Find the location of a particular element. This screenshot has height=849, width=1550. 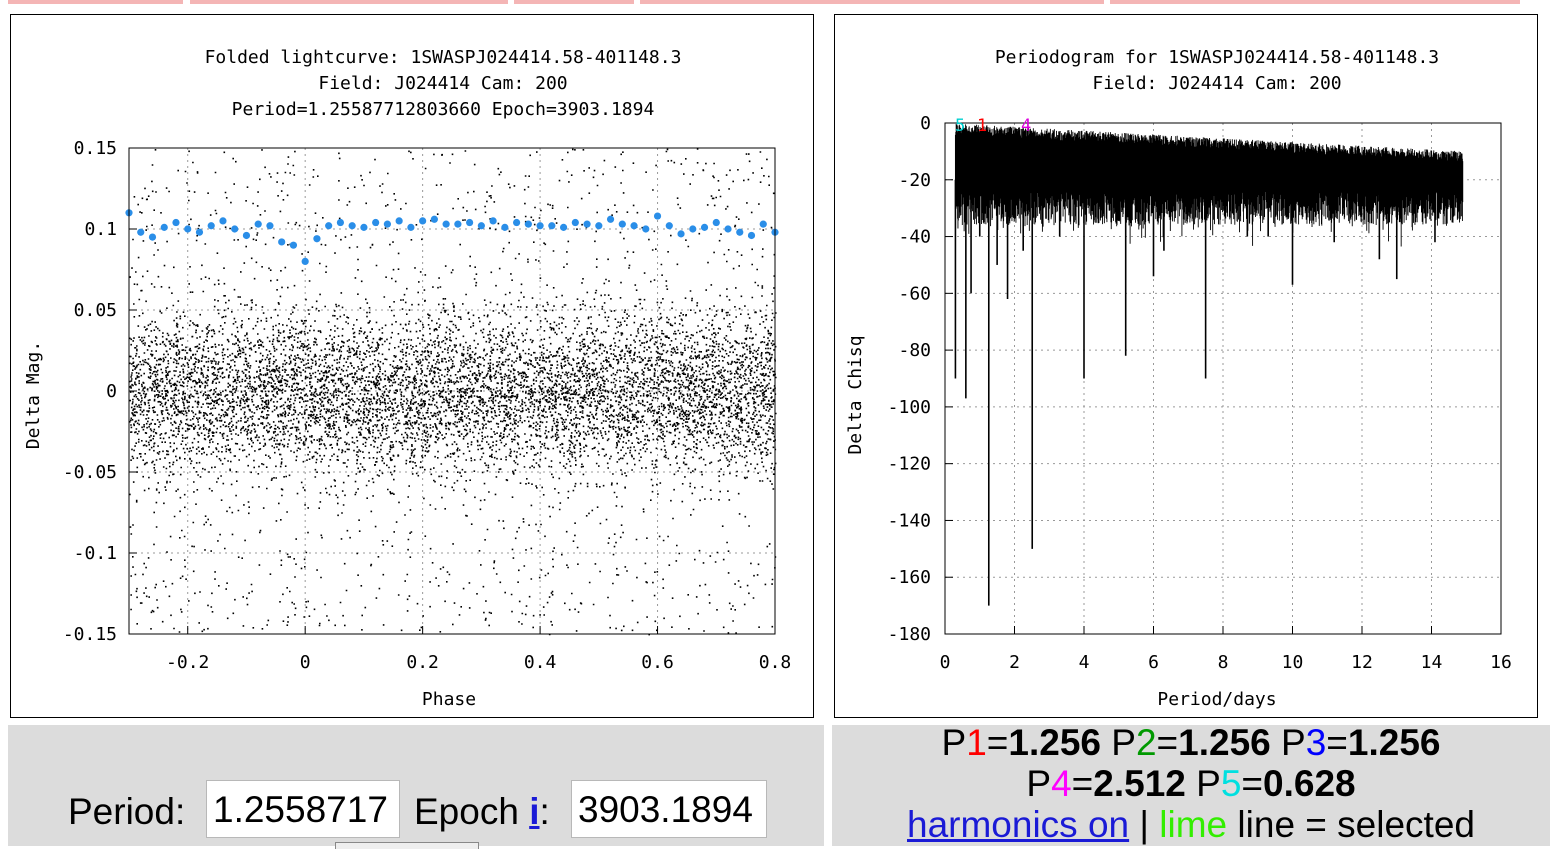

p3-num: 3 is located at coordinates (1316, 742).